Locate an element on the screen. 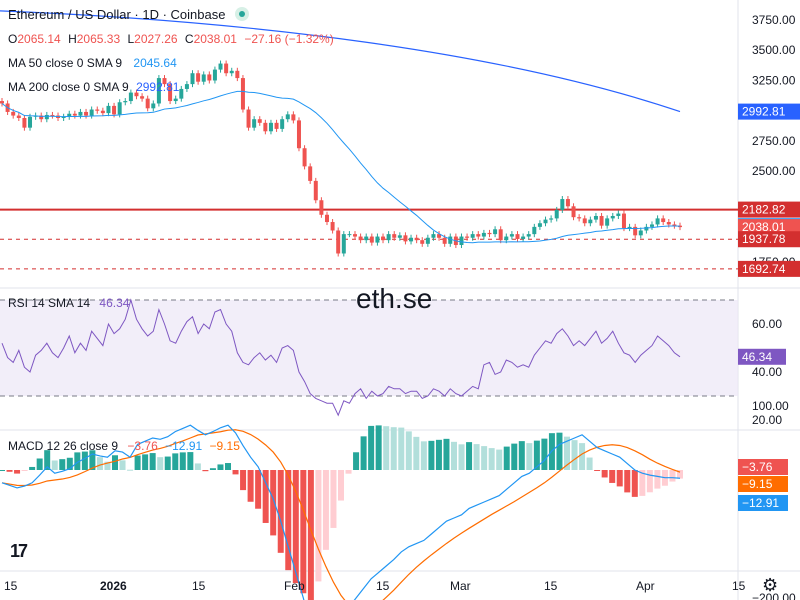 This screenshot has height=600, width=800. rsi-tick-label: 60.00 is located at coordinates (767, 324).